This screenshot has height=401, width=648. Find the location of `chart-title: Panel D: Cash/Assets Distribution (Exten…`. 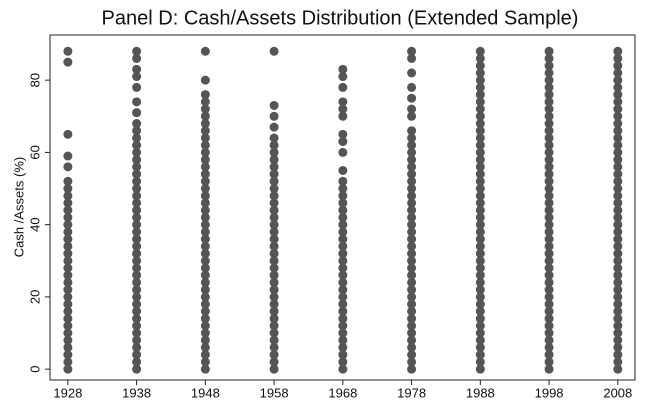

chart-title: Panel D: Cash/Assets Distribution (Exten… is located at coordinates (340, 18).